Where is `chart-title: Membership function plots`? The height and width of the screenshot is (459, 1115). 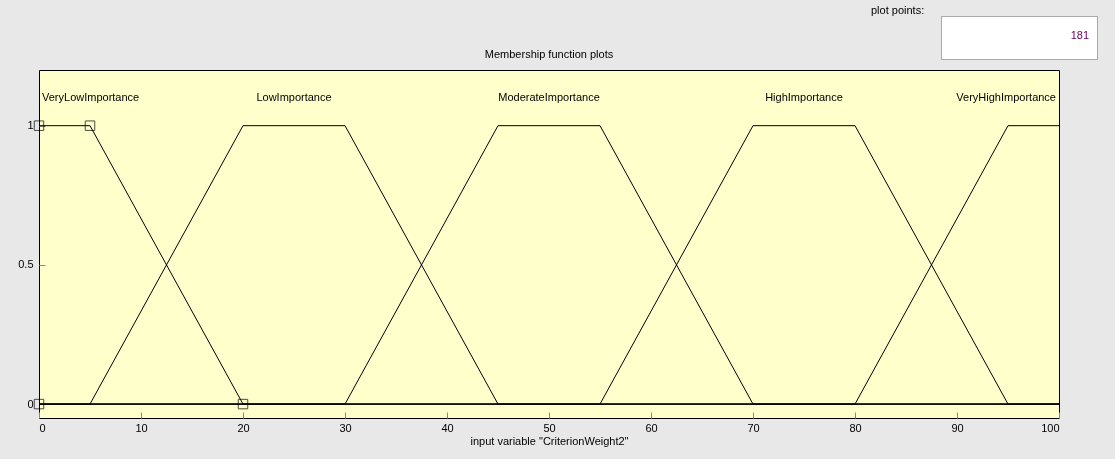 chart-title: Membership function plots is located at coordinates (549, 54).